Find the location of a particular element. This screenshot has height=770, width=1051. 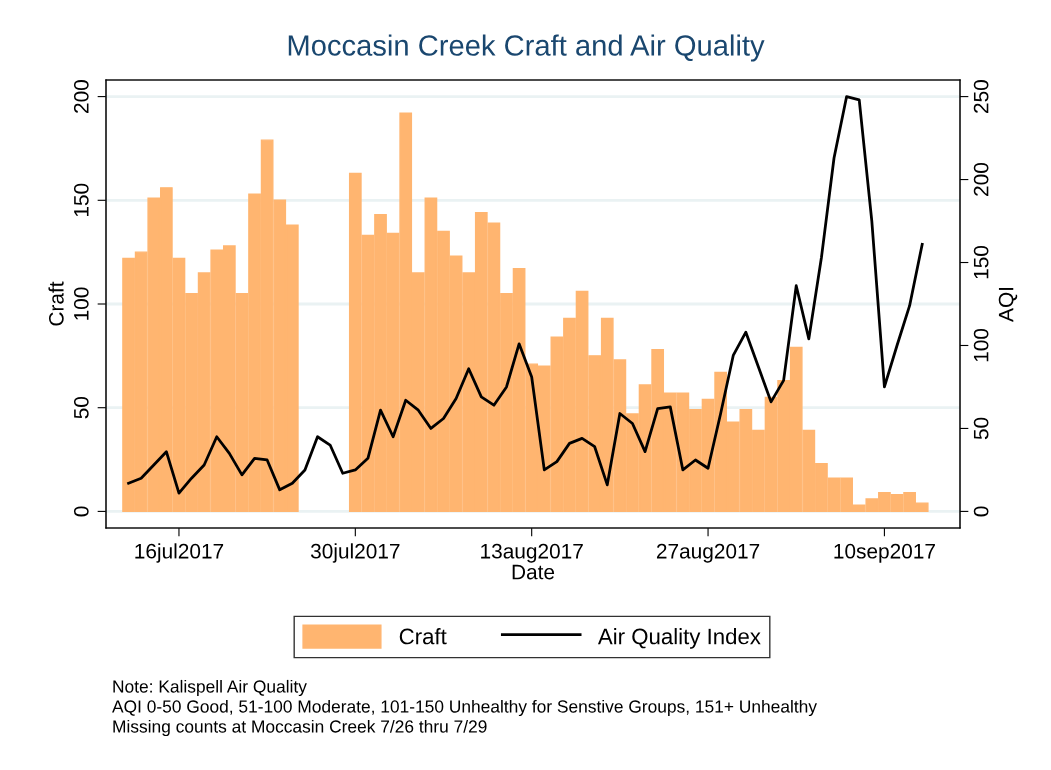

legend-label: Craft is located at coordinates (423, 636).